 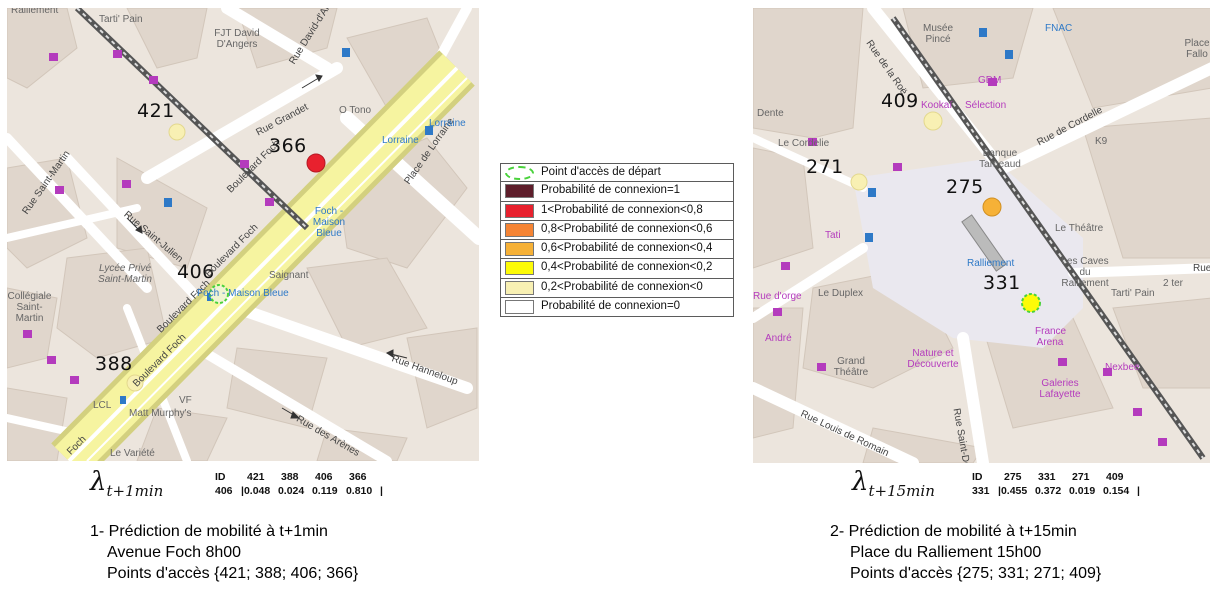 What do you see at coordinates (770, 113) in the screenshot?
I see `place-label: Dente` at bounding box center [770, 113].